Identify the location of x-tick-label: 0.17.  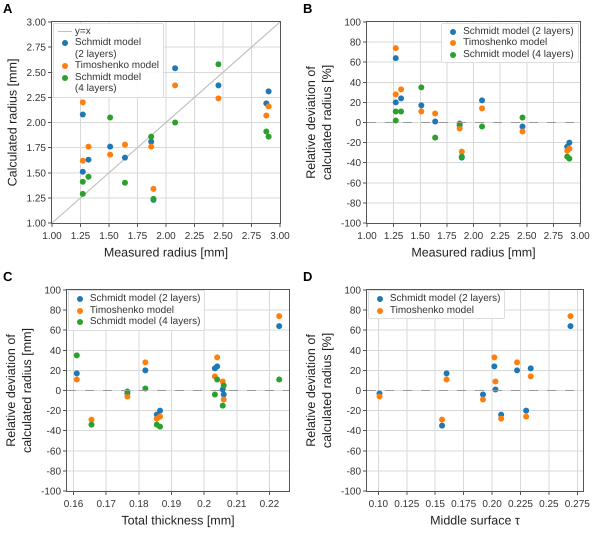
(106, 504).